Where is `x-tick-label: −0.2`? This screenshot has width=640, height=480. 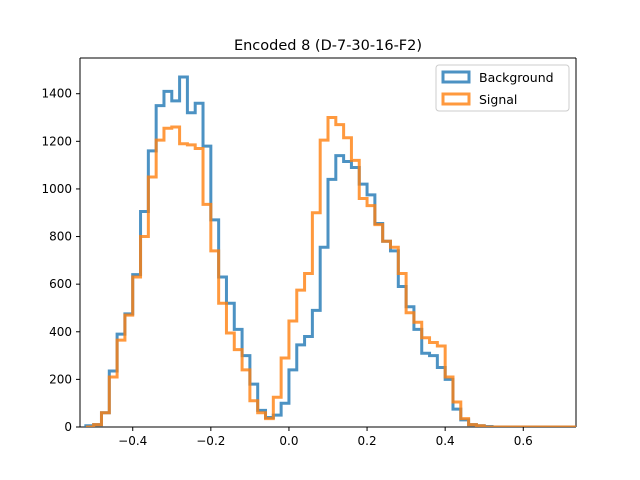 x-tick-label: −0.2 is located at coordinates (210, 441).